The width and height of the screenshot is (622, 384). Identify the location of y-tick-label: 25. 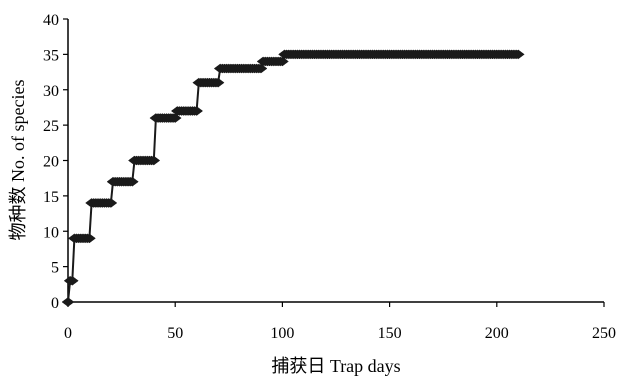
(51, 126).